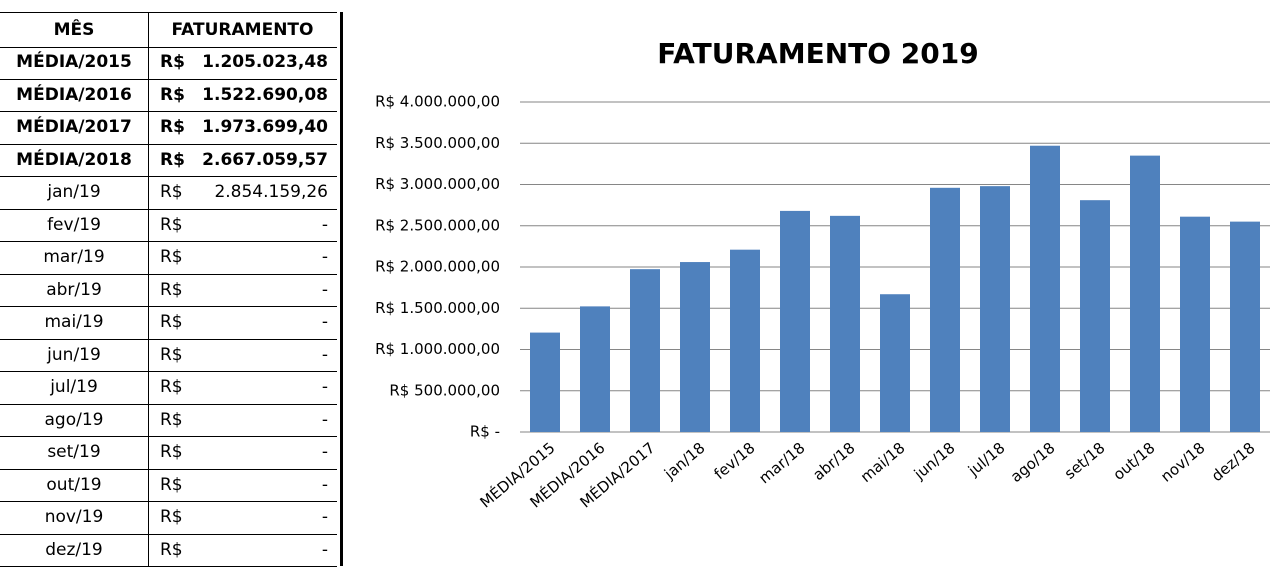 This screenshot has width=1281, height=567. Describe the element at coordinates (437, 225) in the screenshot. I see `y-tick-label: R$ 2.500.000,00` at that location.